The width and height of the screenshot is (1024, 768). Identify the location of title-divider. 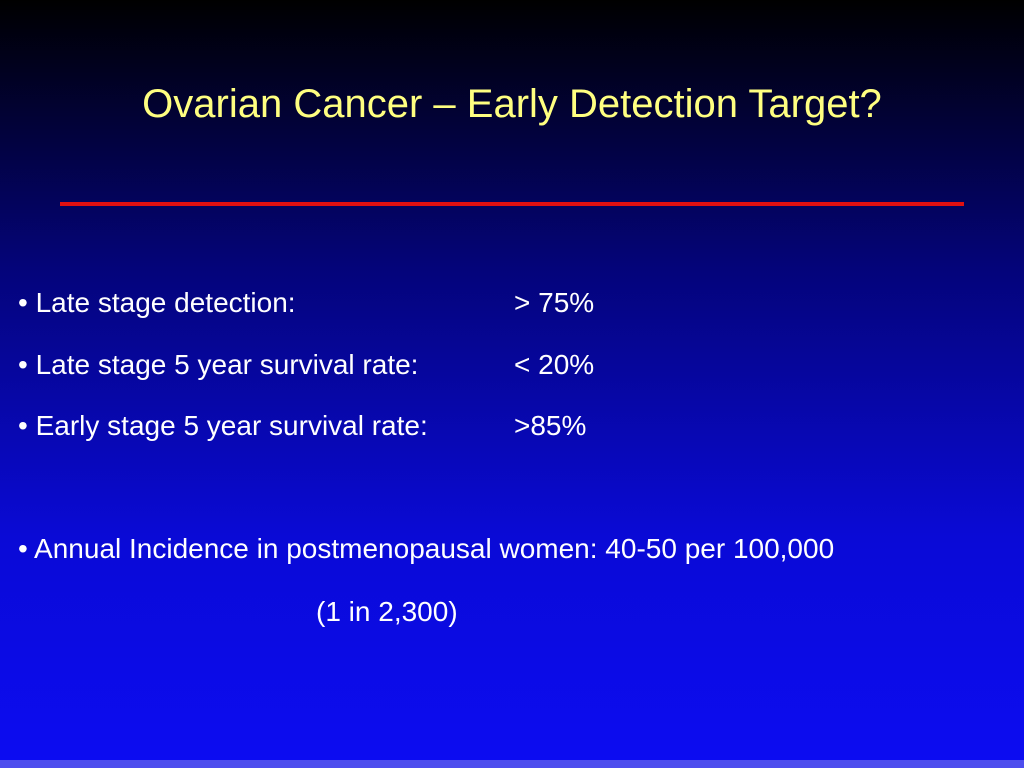
(512, 204).